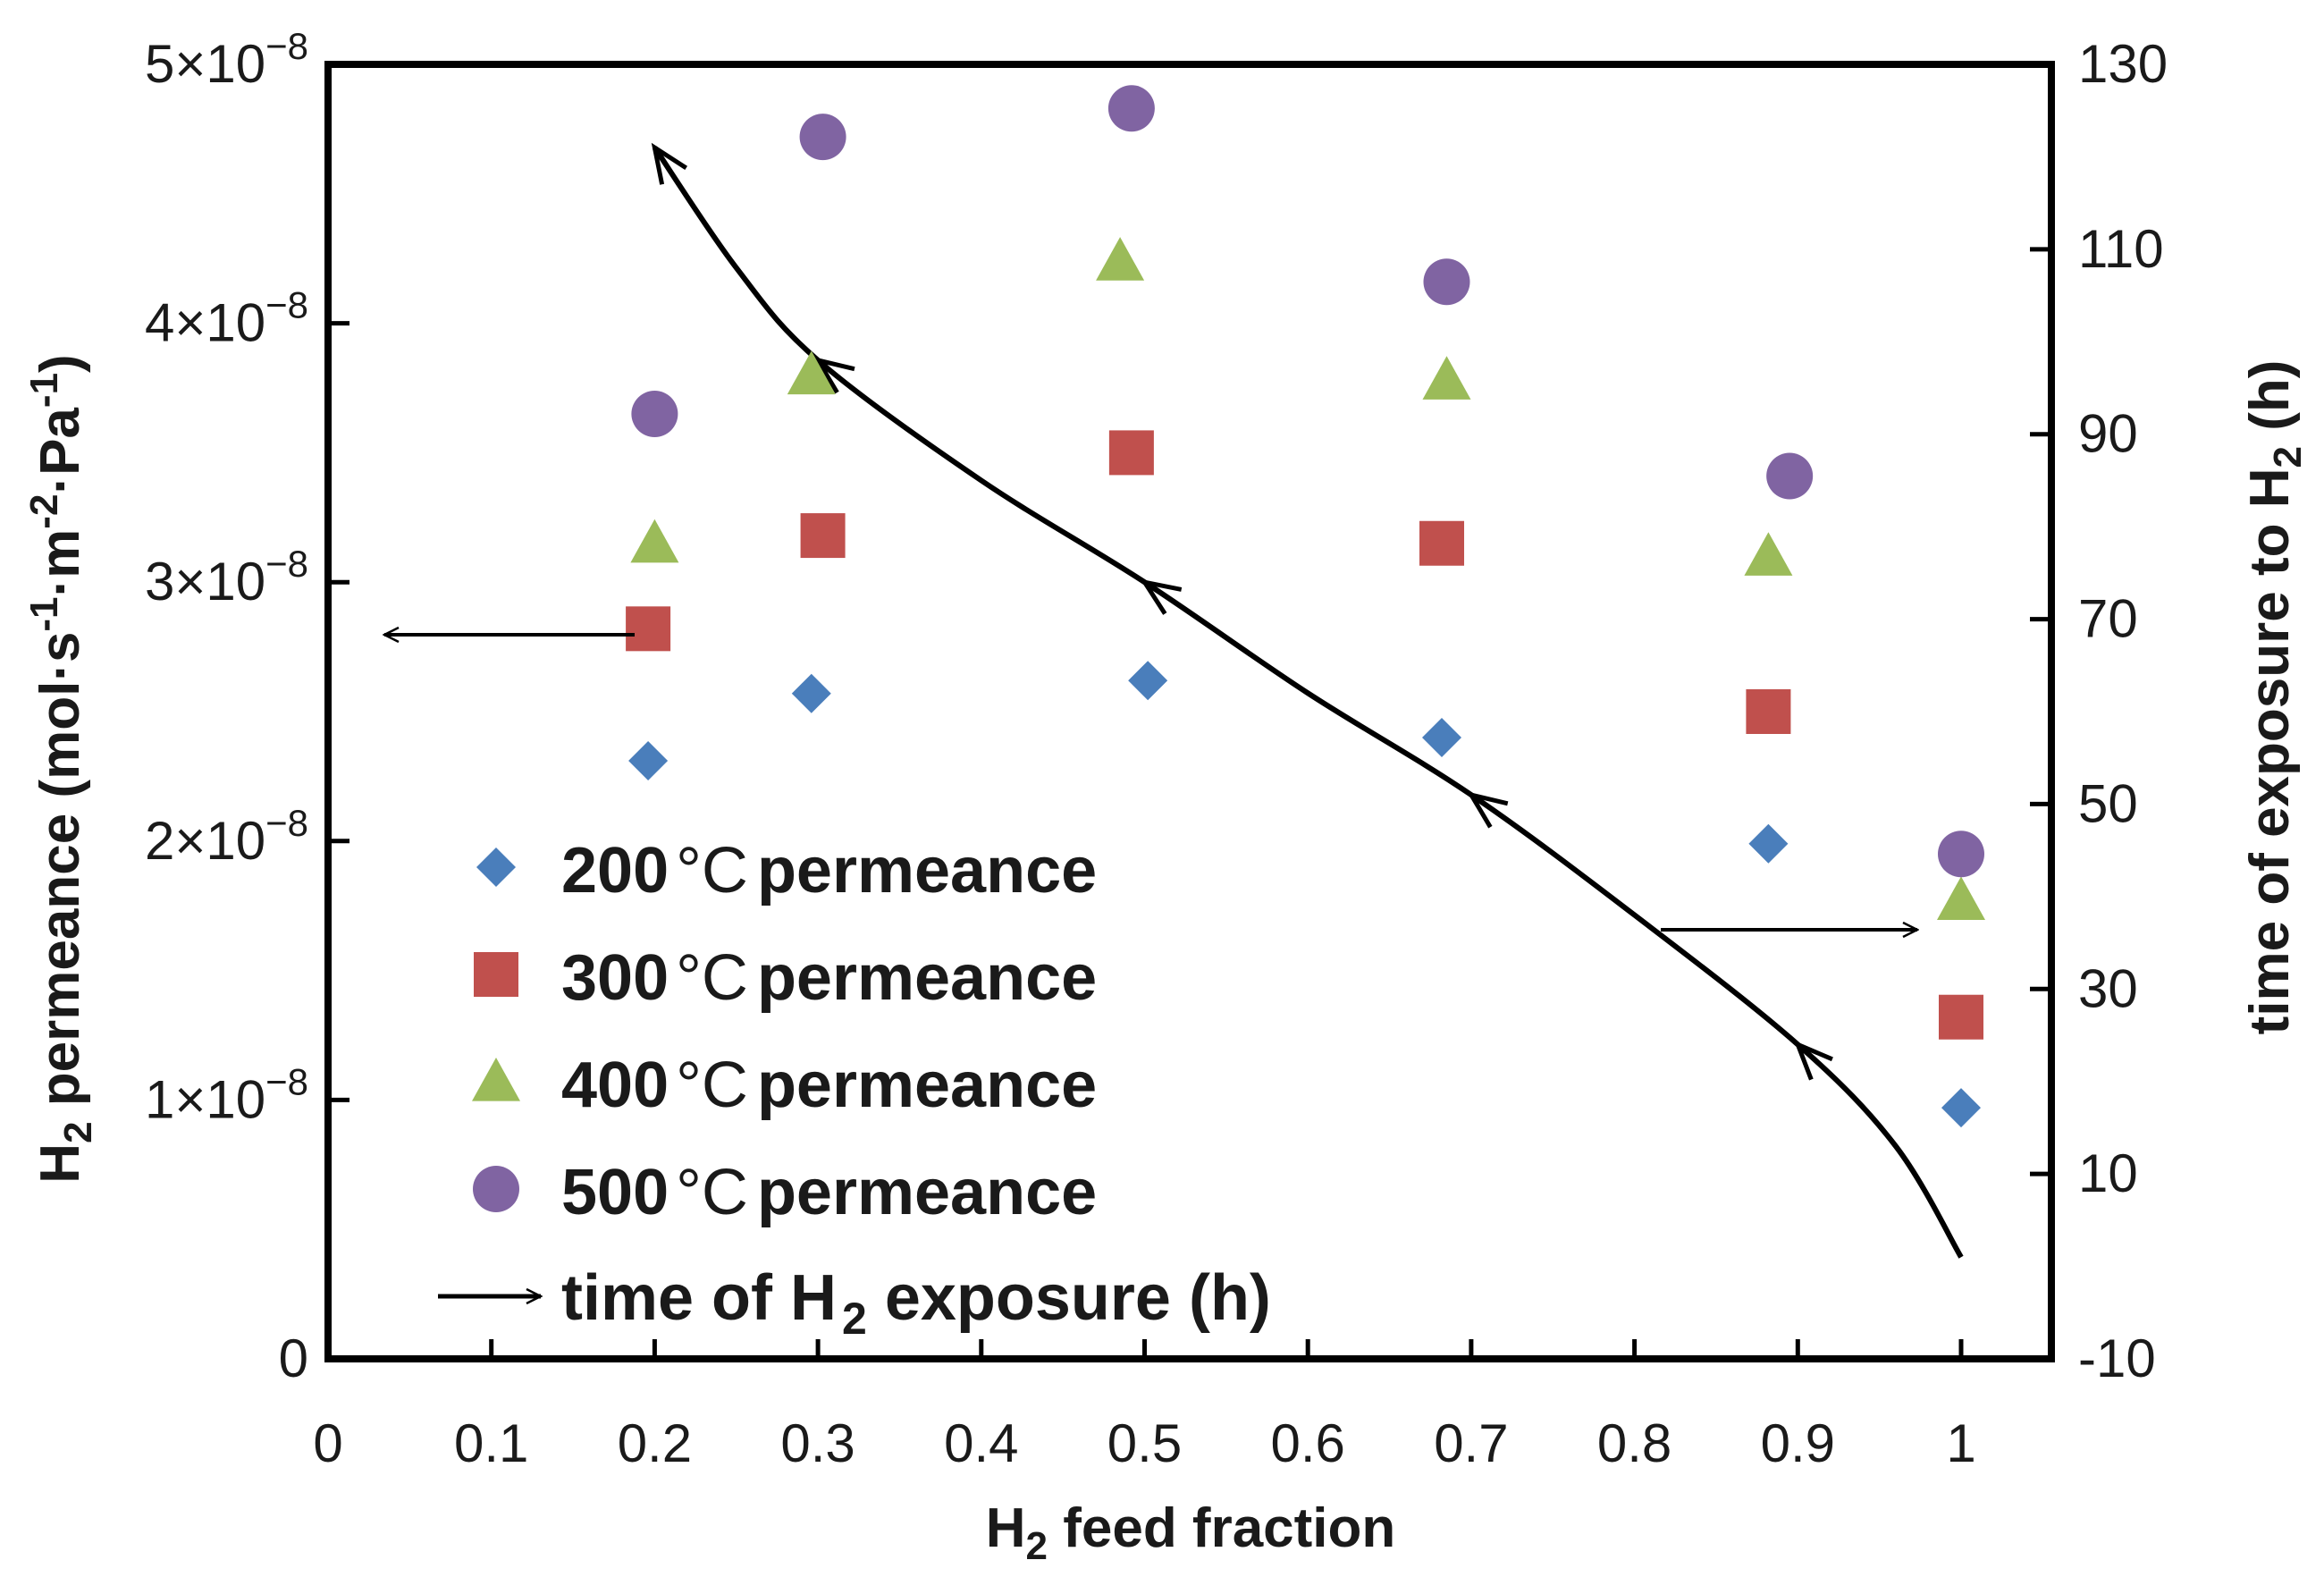 This screenshot has height=1577, width=2324. What do you see at coordinates (2274, 697) in the screenshot?
I see `y2-axis-title: time of exposure to H2 (h)` at bounding box center [2274, 697].